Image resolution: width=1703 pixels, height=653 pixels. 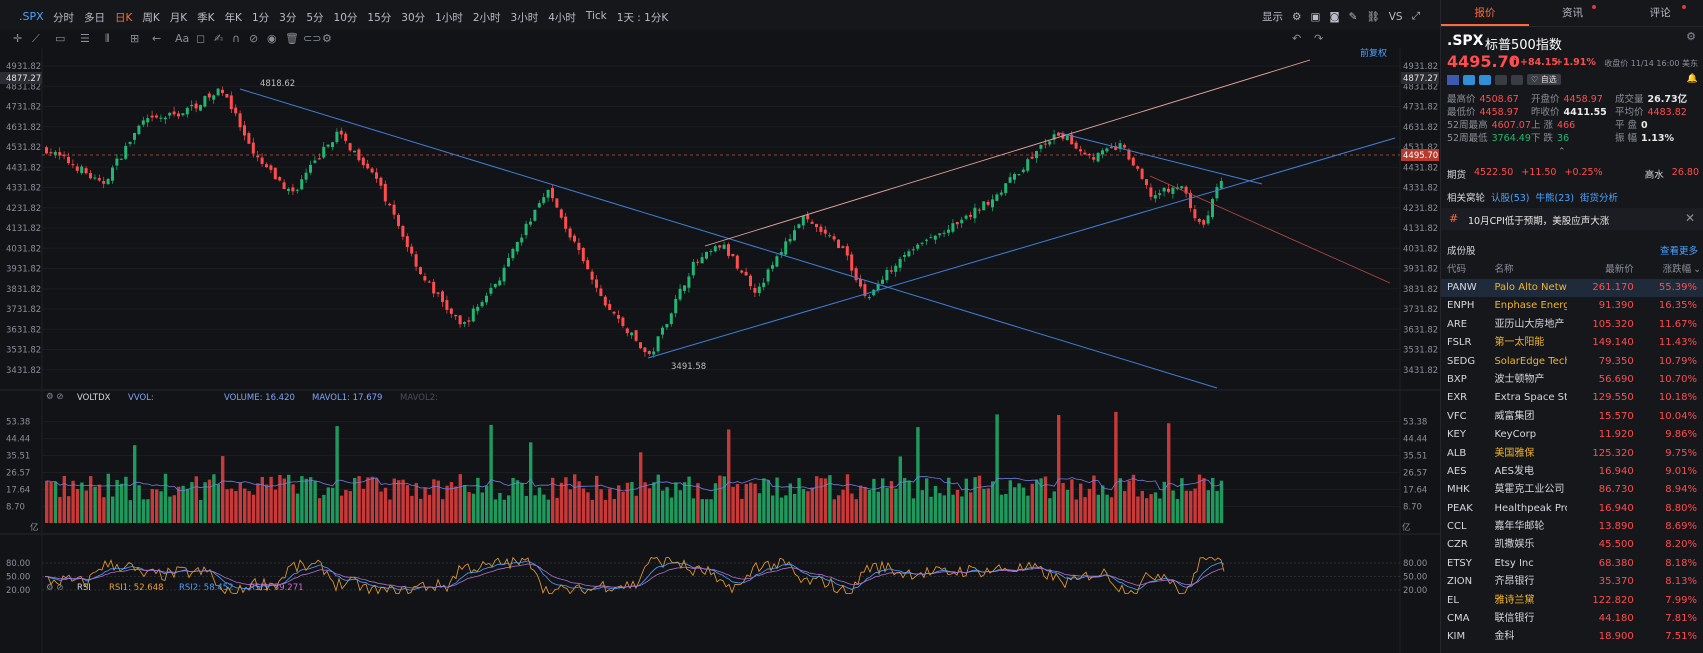 I want to click on lock-icon: ⊘, so click(x=254, y=38).